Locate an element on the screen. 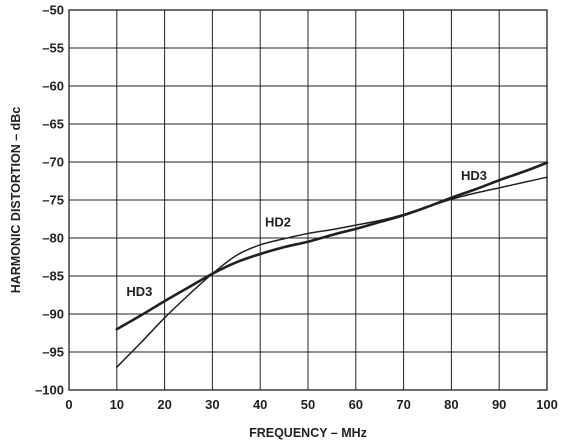 Image resolution: width=568 pixels, height=444 pixels. x-tick-label: 70 is located at coordinates (403, 404).